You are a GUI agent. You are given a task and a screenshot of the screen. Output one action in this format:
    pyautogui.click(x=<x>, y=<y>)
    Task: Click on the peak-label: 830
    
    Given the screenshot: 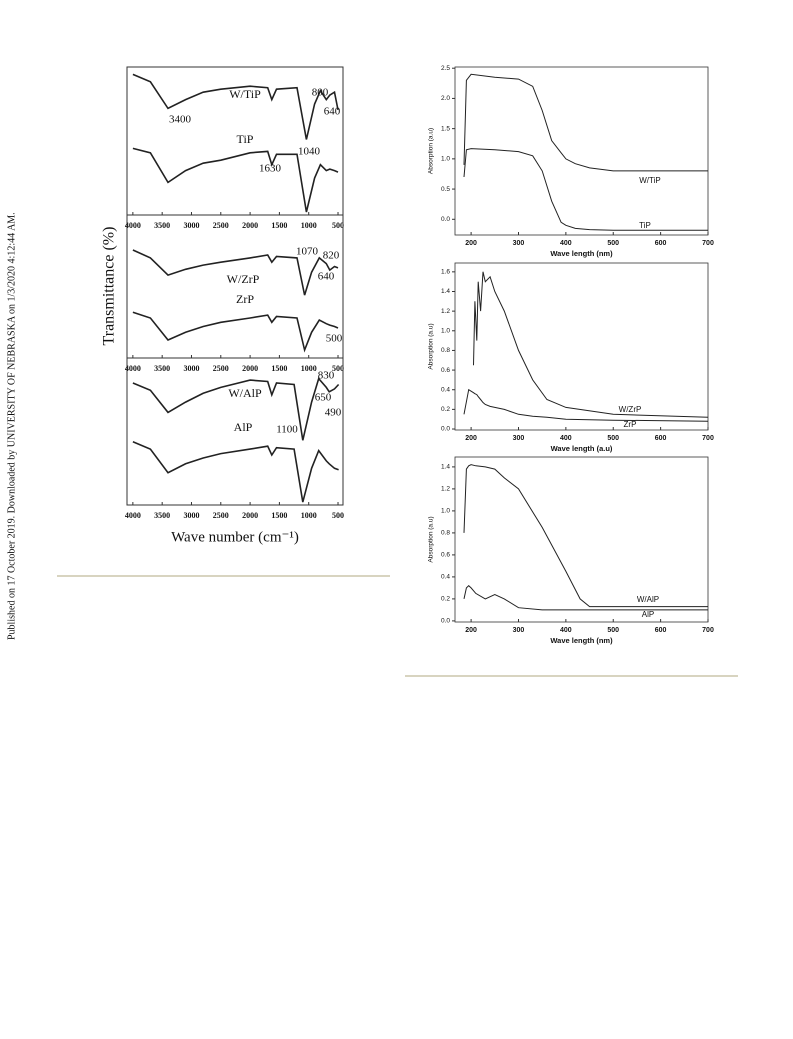 What is the action you would take?
    pyautogui.click(x=326, y=376)
    